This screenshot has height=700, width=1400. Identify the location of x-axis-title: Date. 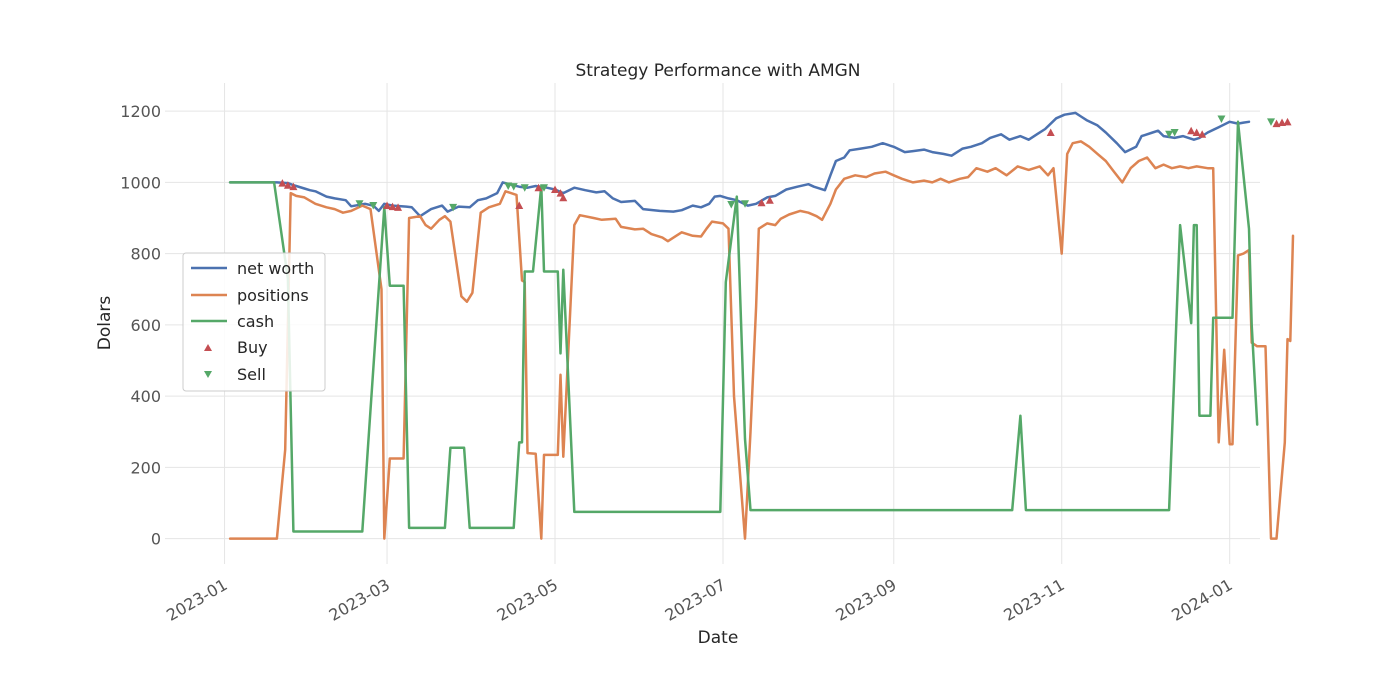
(718, 638).